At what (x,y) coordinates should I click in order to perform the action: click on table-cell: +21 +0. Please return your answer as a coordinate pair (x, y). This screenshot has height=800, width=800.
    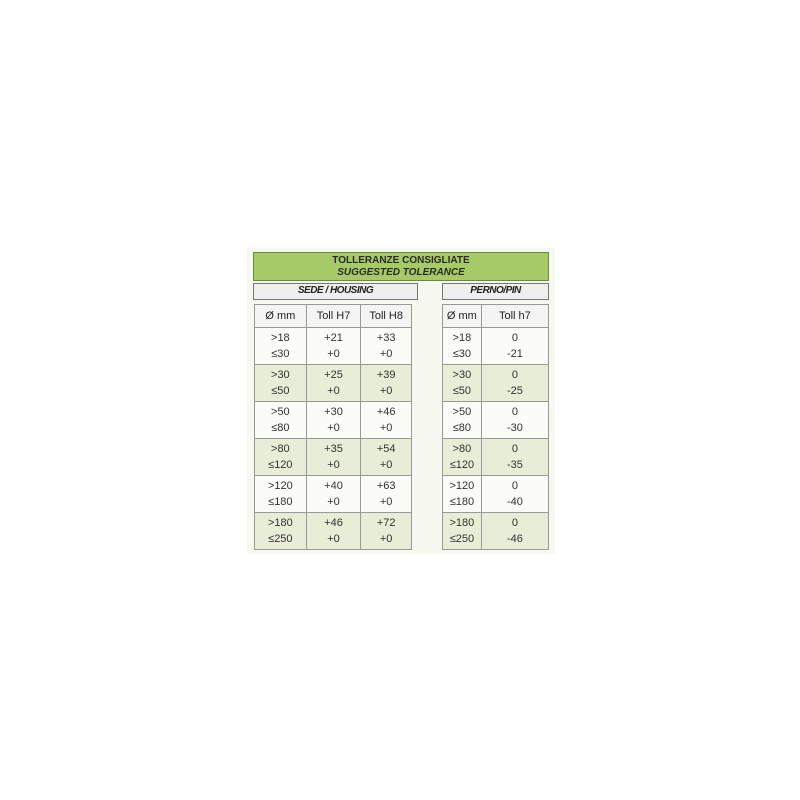
    Looking at the image, I should click on (333, 346).